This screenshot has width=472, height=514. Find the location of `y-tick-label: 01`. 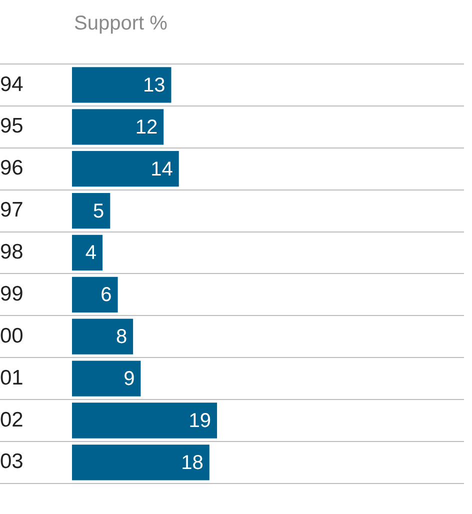

y-tick-label: 01 is located at coordinates (12, 378).